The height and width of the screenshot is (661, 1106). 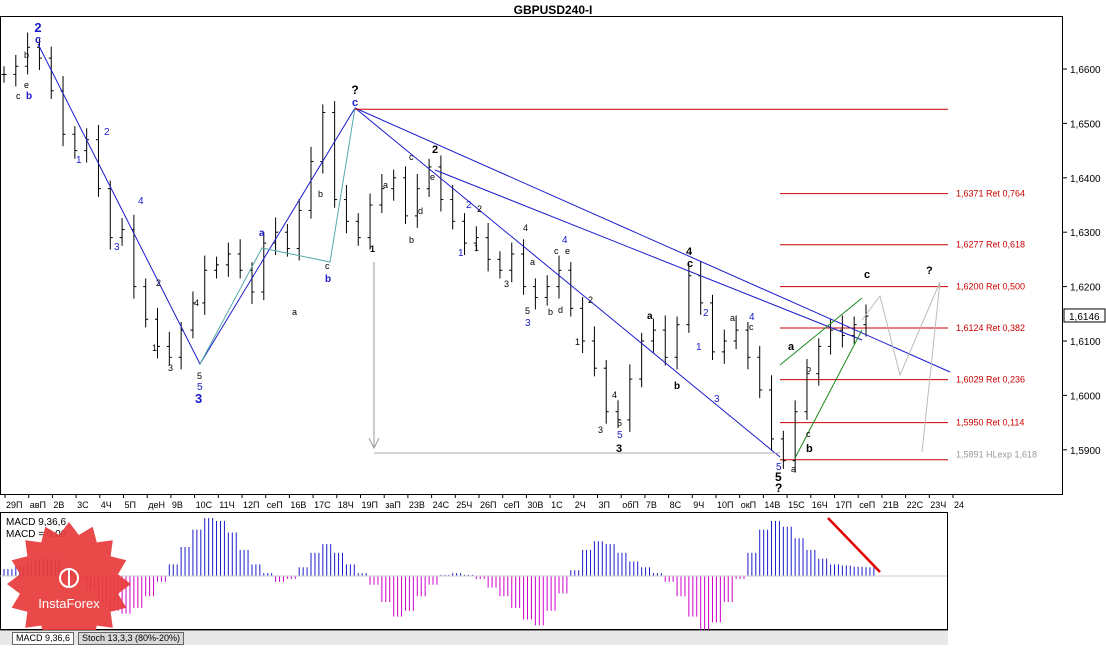 I want to click on date-tick-label: 10П, so click(x=725, y=505).